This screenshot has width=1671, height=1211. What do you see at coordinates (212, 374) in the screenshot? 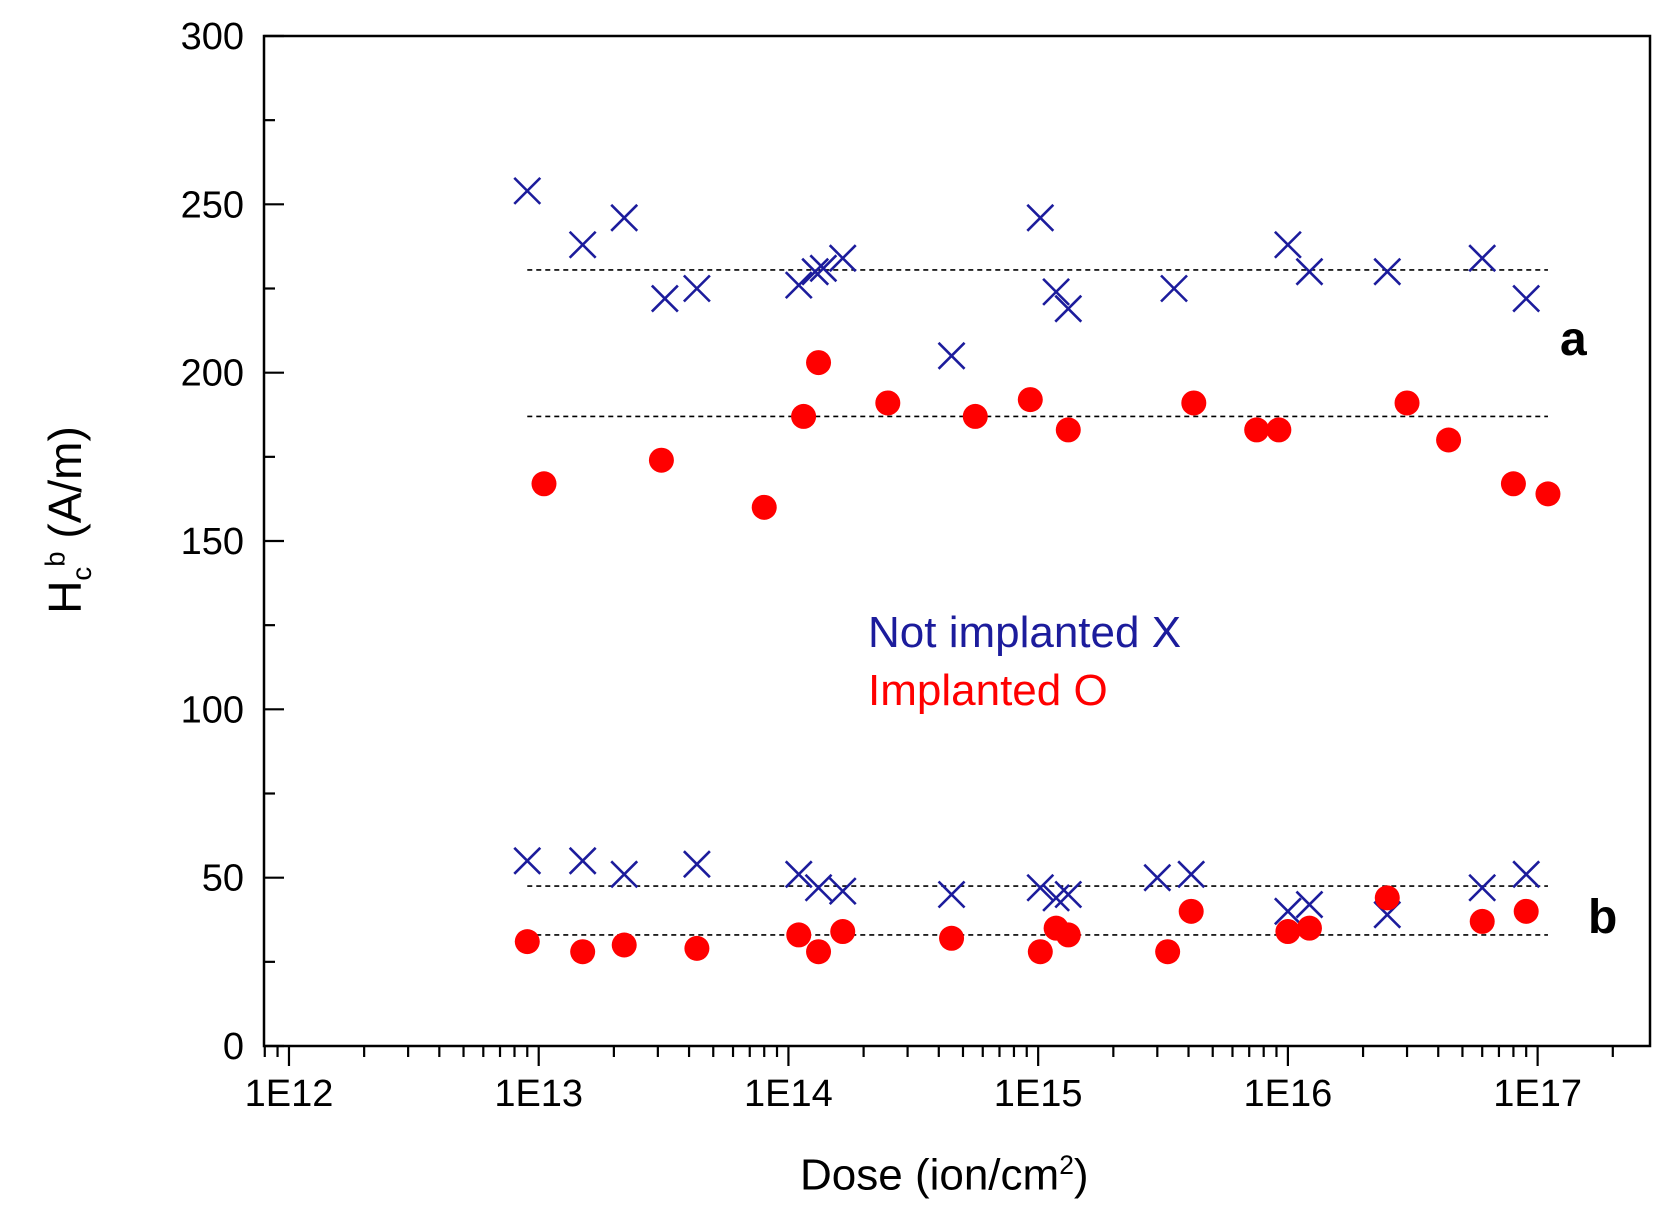
I see `y-tick-label: 200` at bounding box center [212, 374].